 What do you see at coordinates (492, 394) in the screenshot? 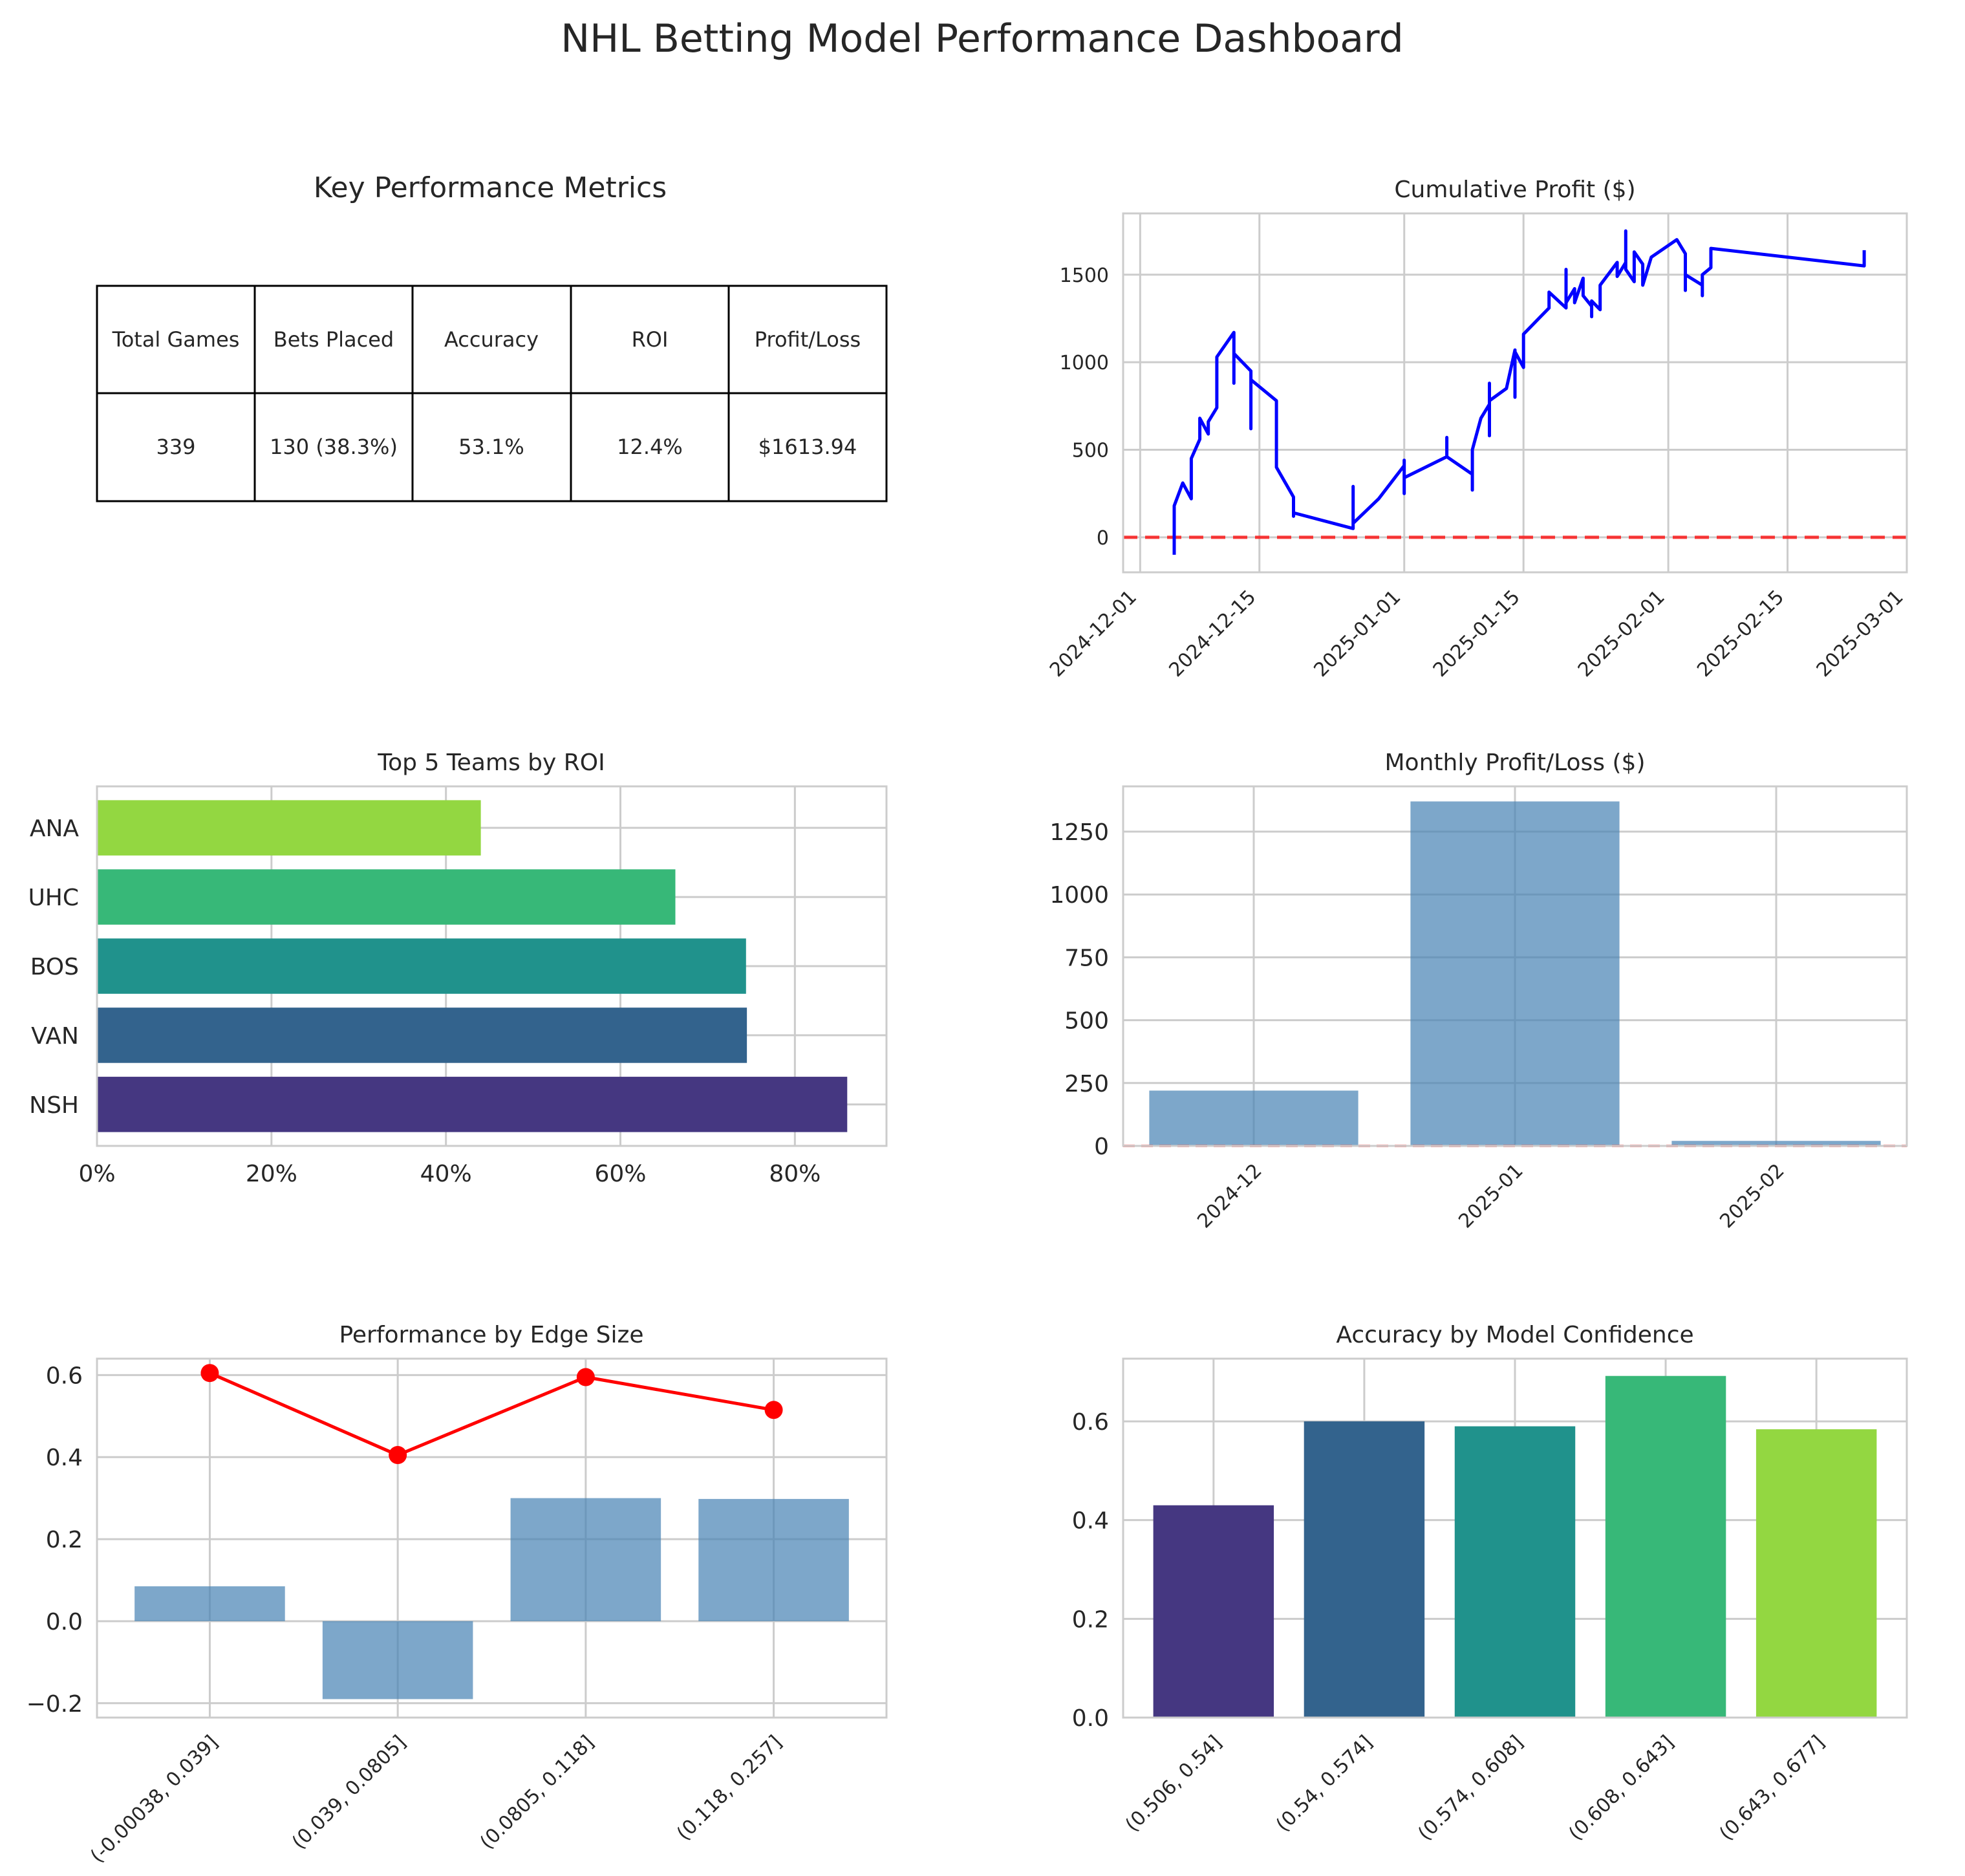
I see `metrics-table-grid` at bounding box center [492, 394].